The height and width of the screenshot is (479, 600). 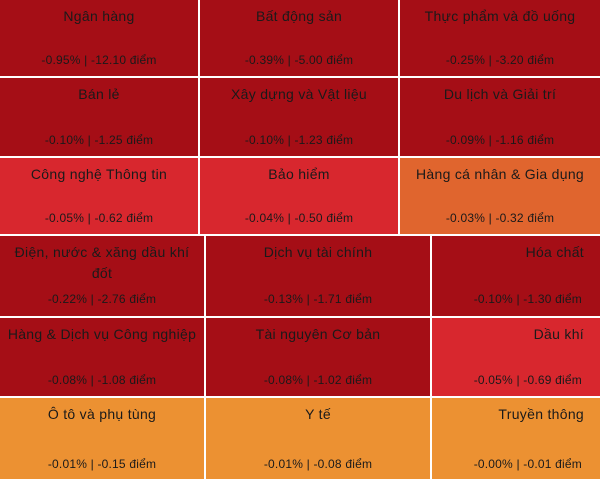 What do you see at coordinates (102, 299) in the screenshot?
I see `tile-stat: -0.22% | -2.76 điểm` at bounding box center [102, 299].